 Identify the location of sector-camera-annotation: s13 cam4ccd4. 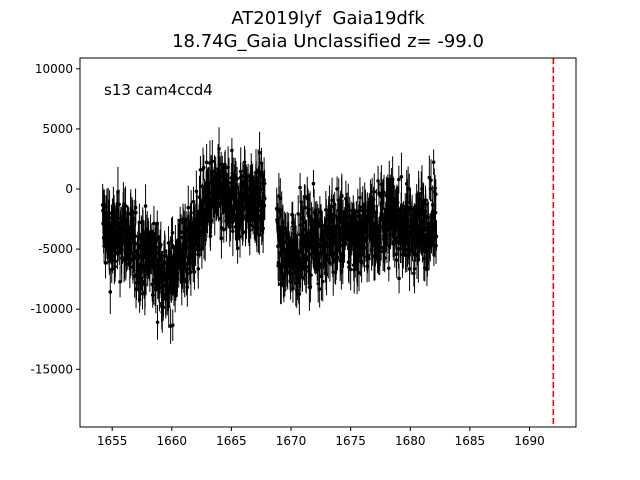
(158, 90).